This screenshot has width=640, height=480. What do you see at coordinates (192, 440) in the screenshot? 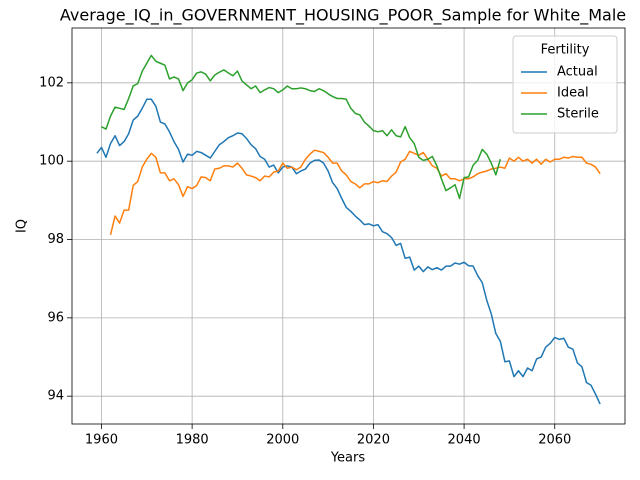
I see `x-tick-label: 1980` at bounding box center [192, 440].